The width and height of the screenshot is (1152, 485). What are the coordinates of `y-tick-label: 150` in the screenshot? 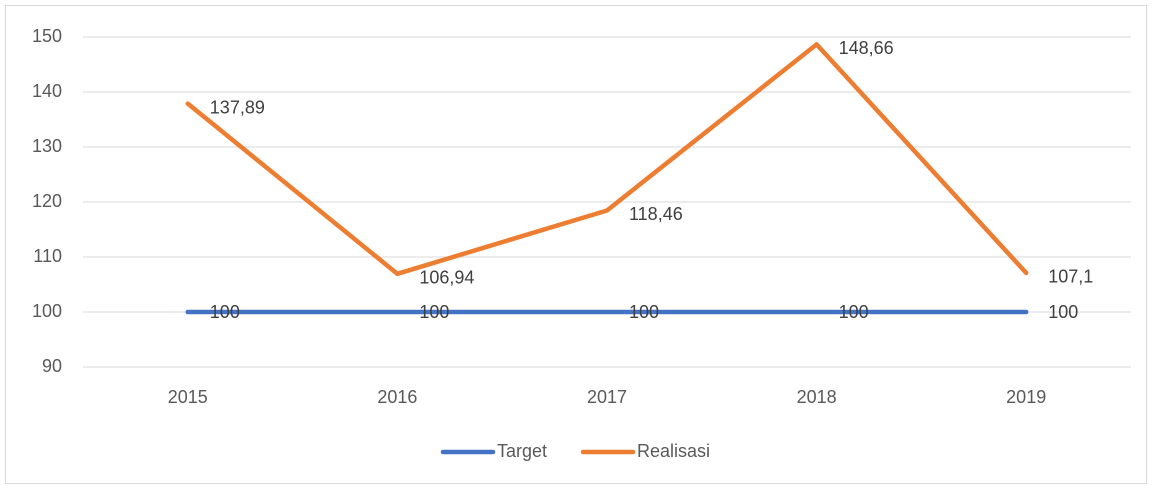 It's located at (47, 36).